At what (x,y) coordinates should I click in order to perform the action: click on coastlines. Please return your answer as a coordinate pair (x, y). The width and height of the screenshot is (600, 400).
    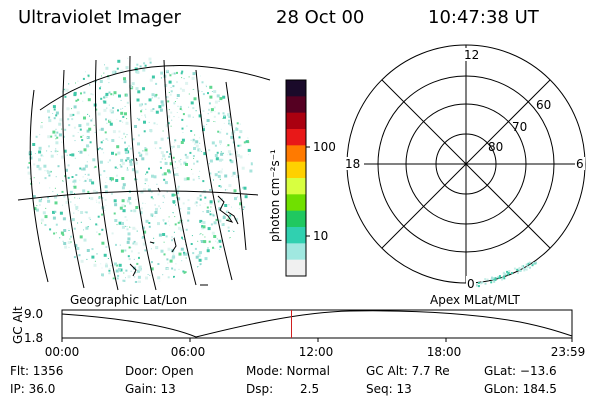
    Looking at the image, I should click on (184, 221).